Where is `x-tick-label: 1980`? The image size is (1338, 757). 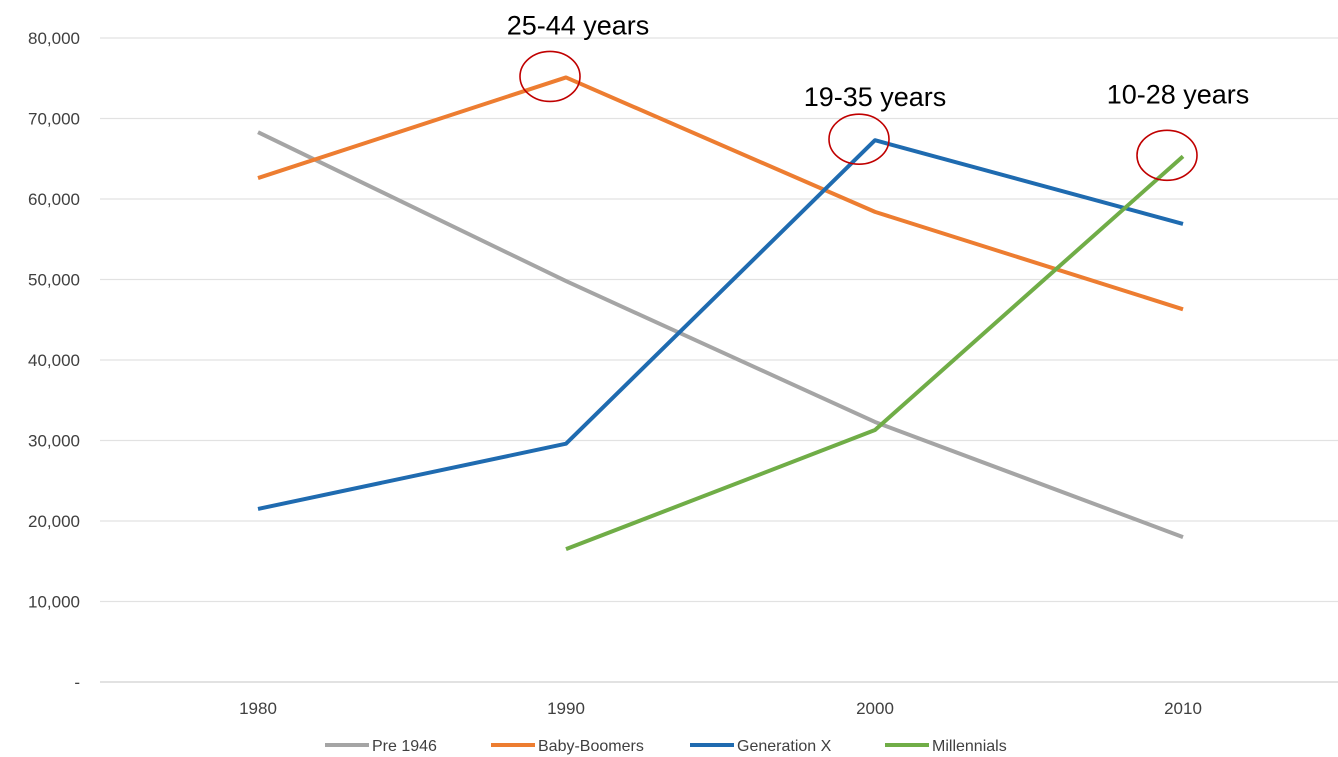
x-tick-label: 1980 is located at coordinates (258, 708).